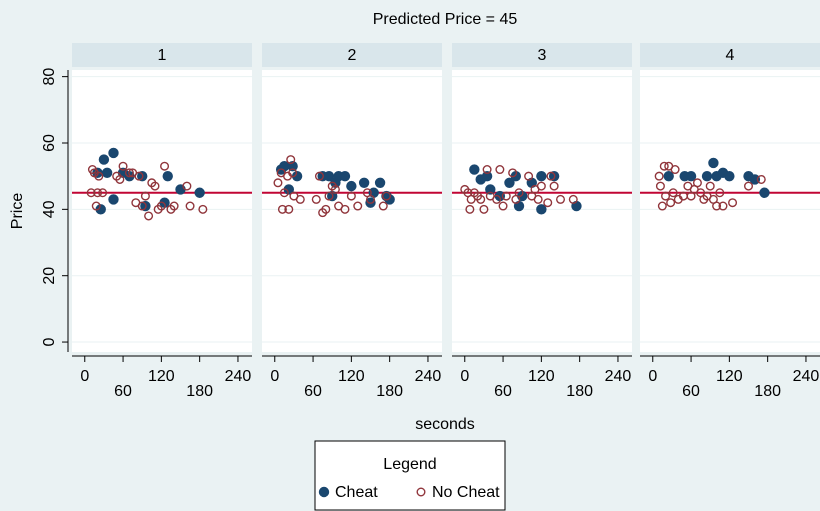 This screenshot has height=511, width=820. What do you see at coordinates (445, 424) in the screenshot?
I see `x-axis-label: seconds` at bounding box center [445, 424].